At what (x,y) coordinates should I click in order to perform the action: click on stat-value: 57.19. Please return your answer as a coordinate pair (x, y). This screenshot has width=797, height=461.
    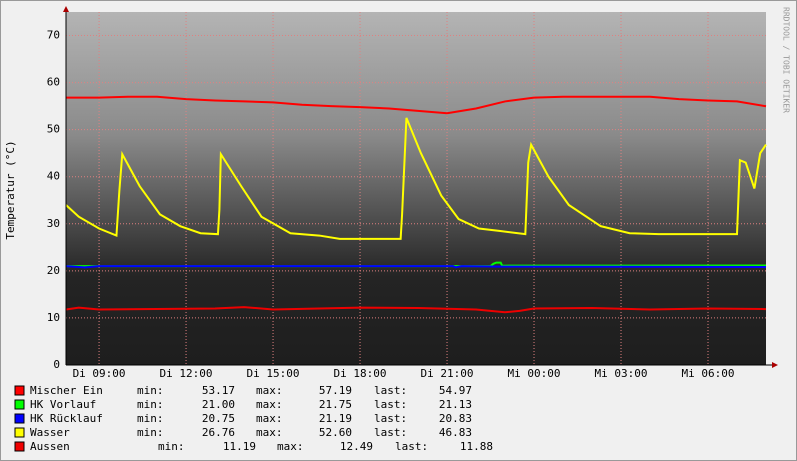
    Looking at the image, I should click on (335, 390).